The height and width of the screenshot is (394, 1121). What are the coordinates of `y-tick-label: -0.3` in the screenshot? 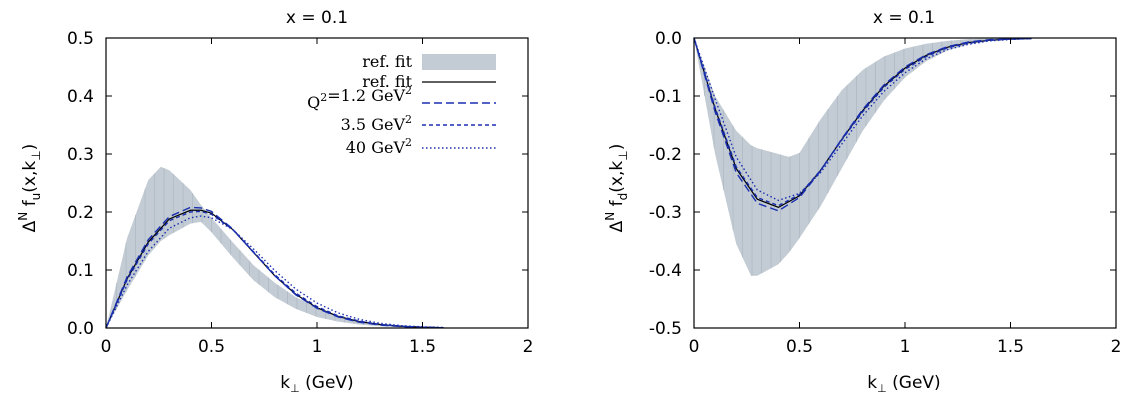 It's located at (665, 213).